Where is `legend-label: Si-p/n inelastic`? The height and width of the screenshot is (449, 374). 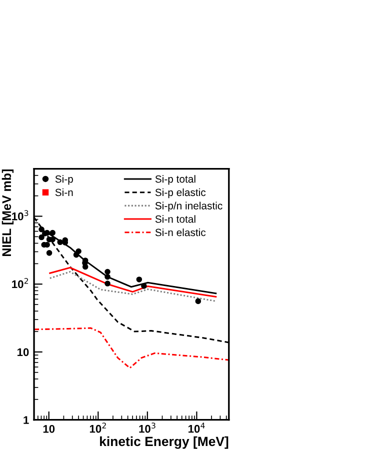 legend-label: Si-p/n inelastic is located at coordinates (188, 207).